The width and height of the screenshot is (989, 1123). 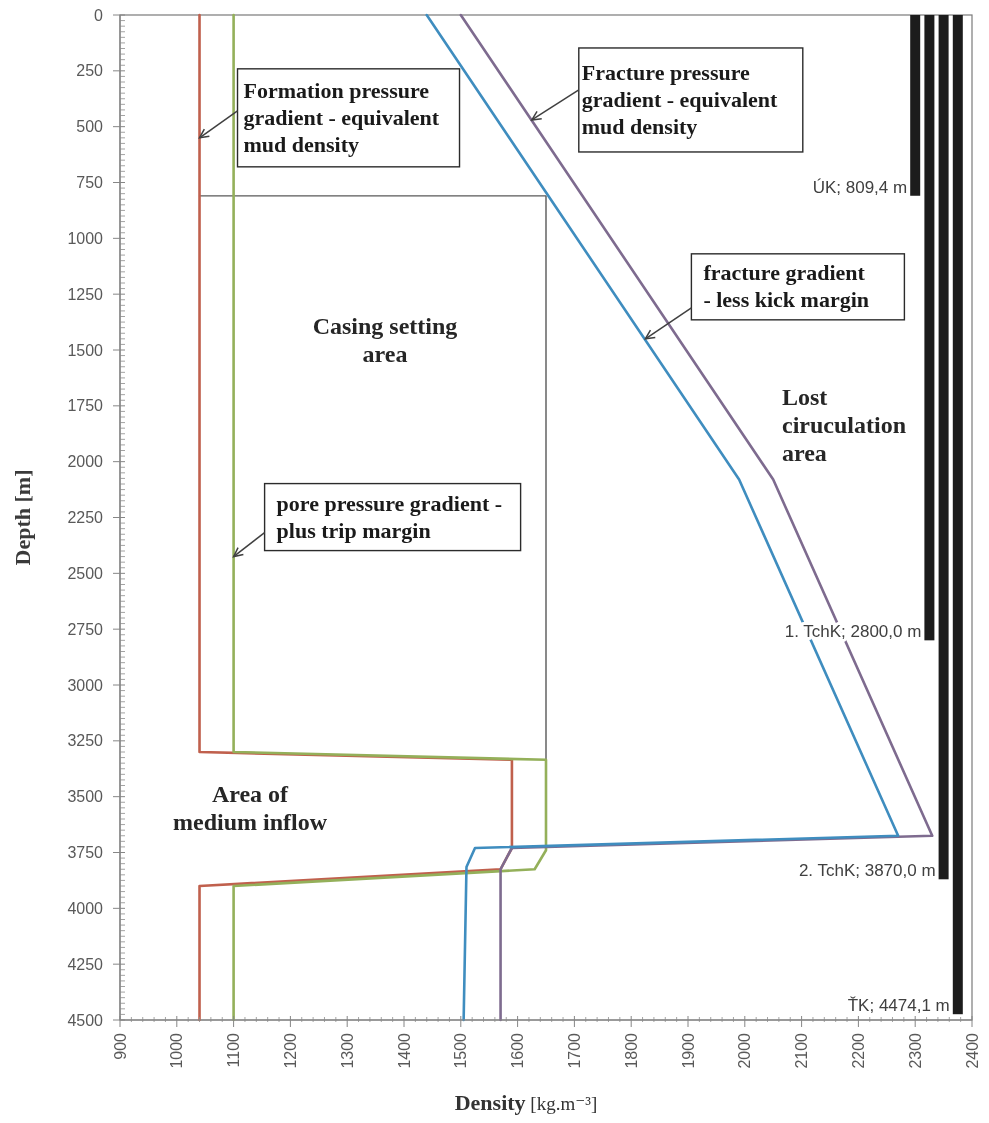 I want to click on x-tick-label: 1400, so click(x=404, y=1050).